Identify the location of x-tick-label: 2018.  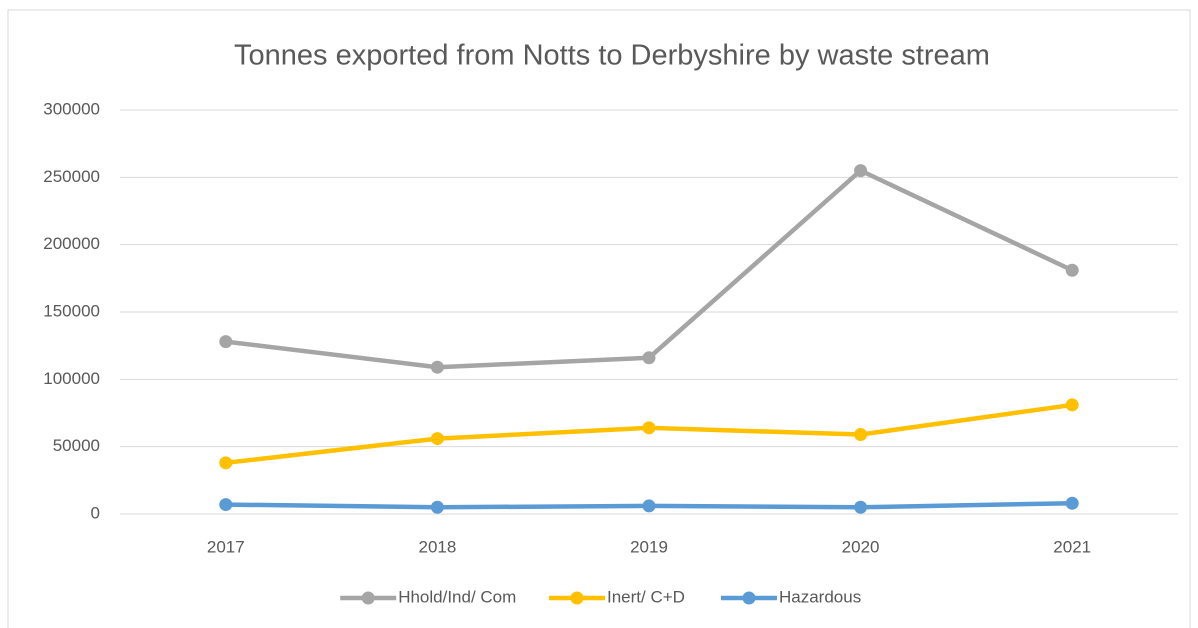
(437, 546).